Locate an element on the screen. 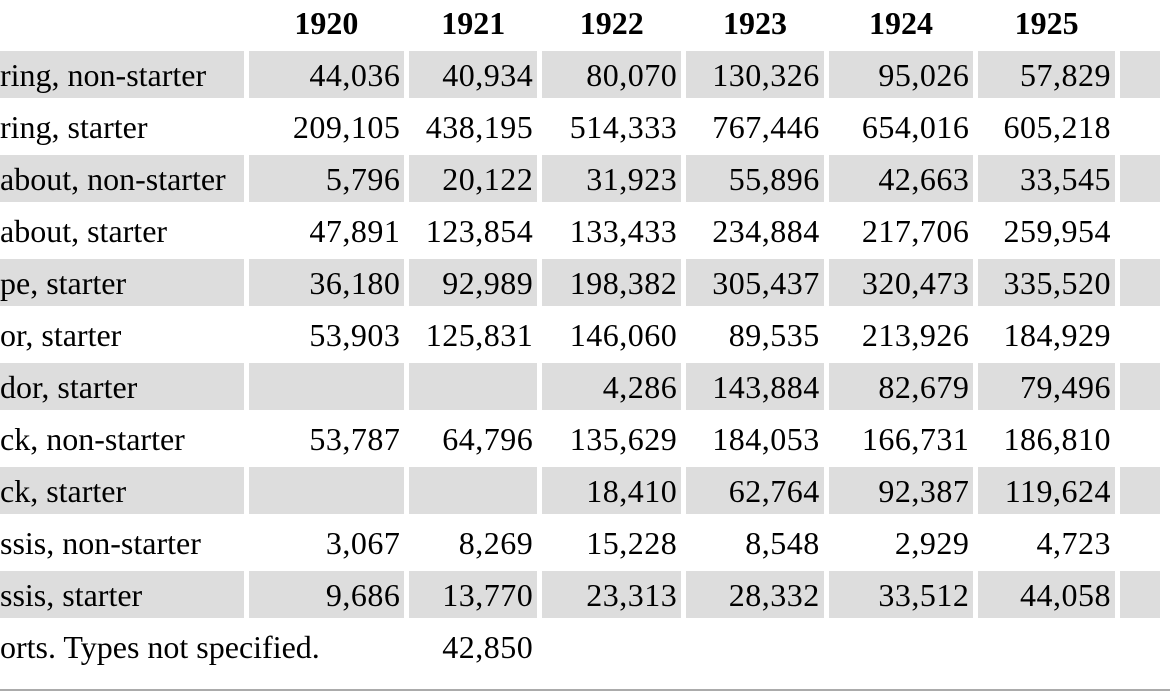  value-cell: 305,437 is located at coordinates (755, 282).